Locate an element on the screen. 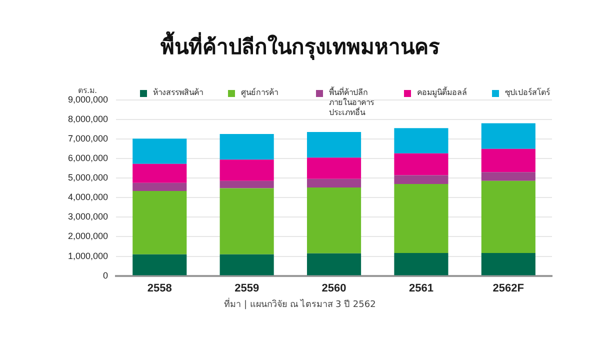 The height and width of the screenshot is (337, 600). legend-label: พื้นที่ค้าปลีก ภายในอาคาร ประเภทอื่น is located at coordinates (352, 103).